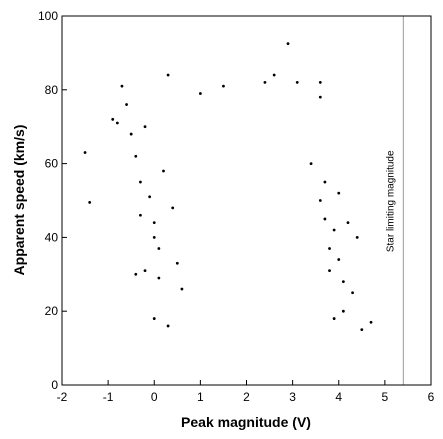 Image resolution: width=443 pixels, height=439 pixels. Describe the element at coordinates (62, 397) in the screenshot. I see `x-tick-label: -2` at that location.